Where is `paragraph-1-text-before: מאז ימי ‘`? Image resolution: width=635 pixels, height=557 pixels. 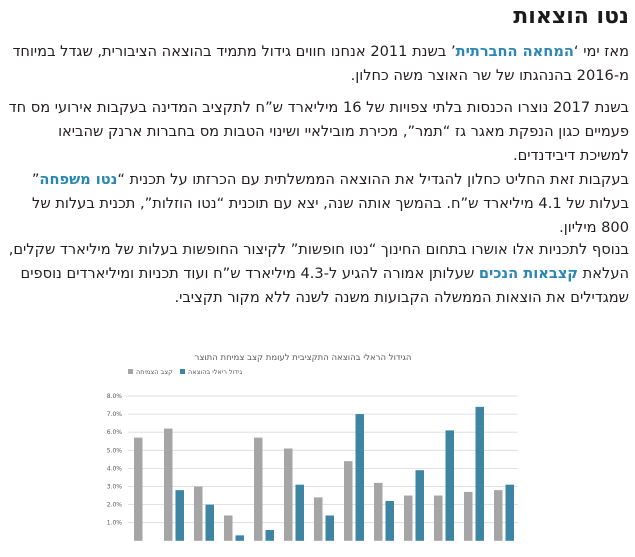
paragraph-1-text-before: מאז ימי ‘ is located at coordinates (601, 51).